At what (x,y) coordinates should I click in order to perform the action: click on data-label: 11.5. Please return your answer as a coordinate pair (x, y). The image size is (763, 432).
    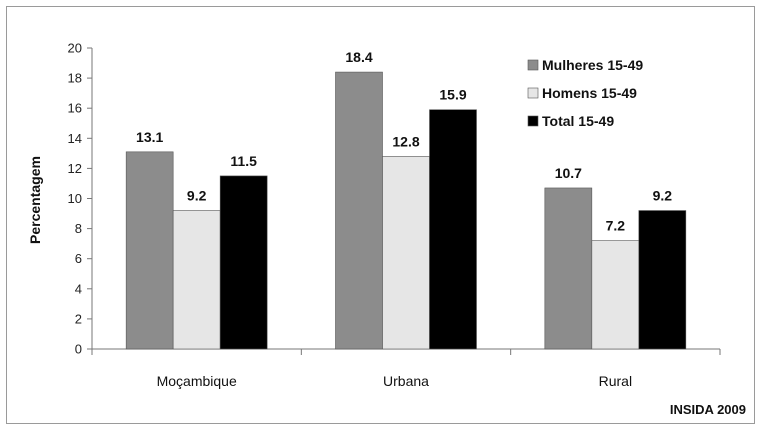
    Looking at the image, I should click on (243, 161).